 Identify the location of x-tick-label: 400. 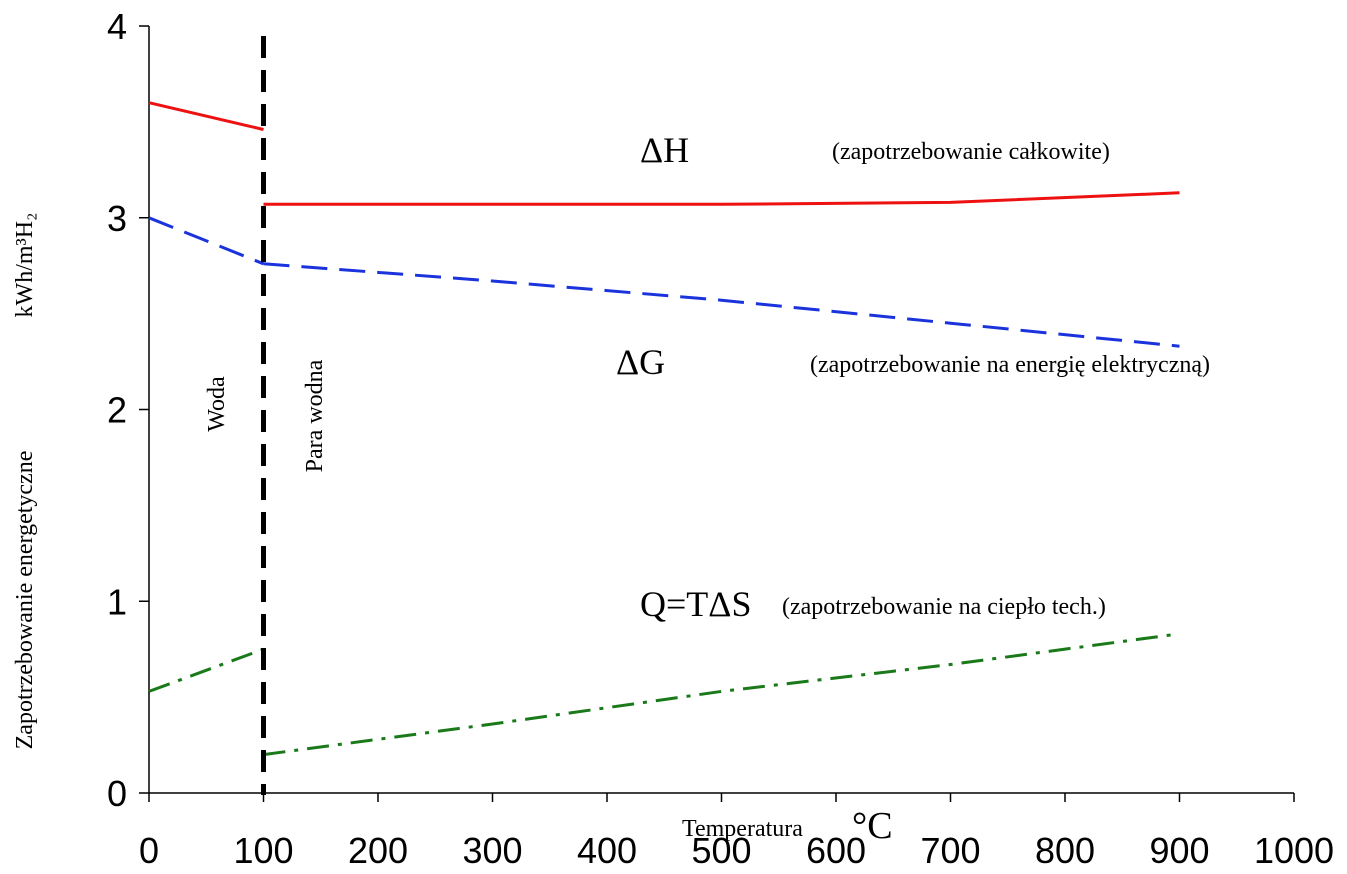
(607, 850).